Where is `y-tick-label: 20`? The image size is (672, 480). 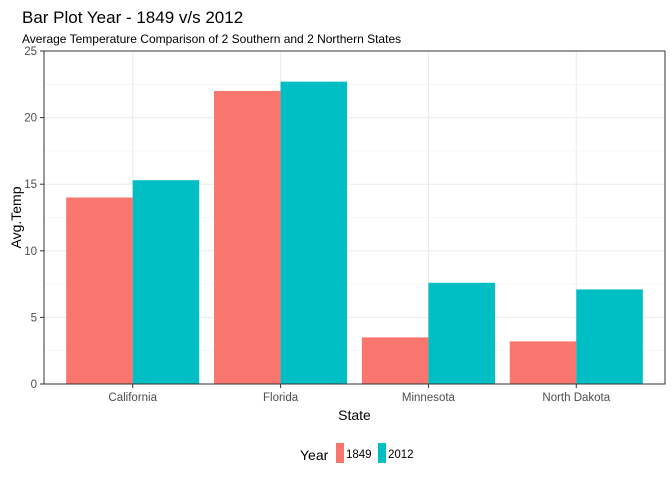 y-tick-label: 20 is located at coordinates (30, 119).